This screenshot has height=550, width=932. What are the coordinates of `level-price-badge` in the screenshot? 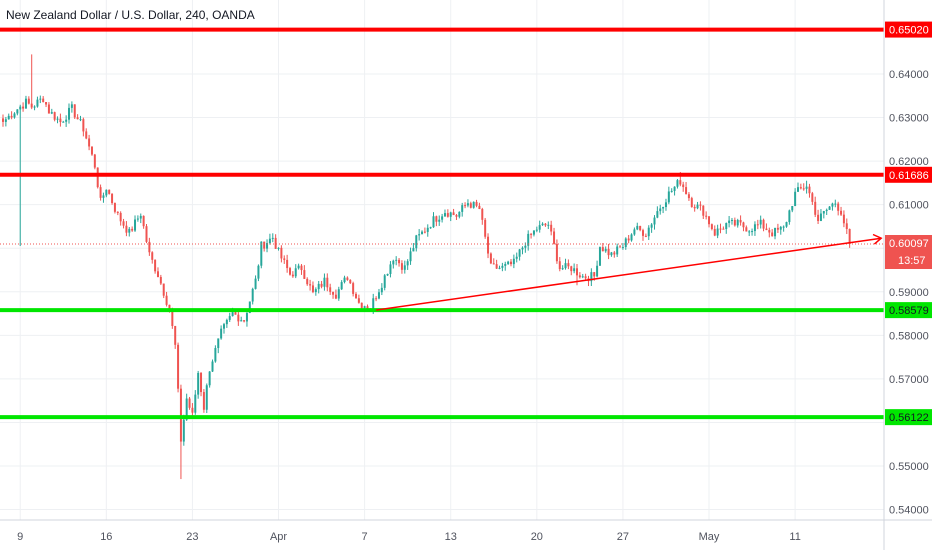 It's located at (908, 417).